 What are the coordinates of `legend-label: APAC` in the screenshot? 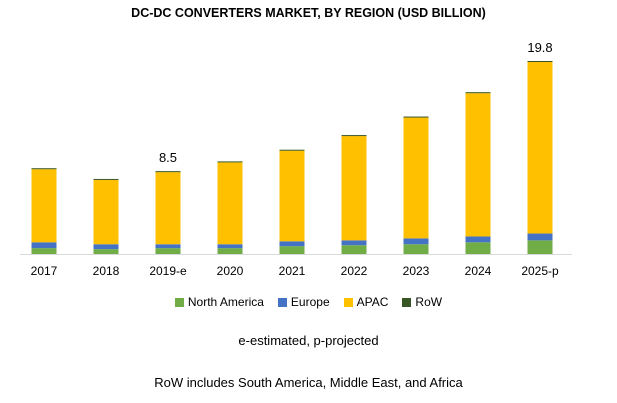 It's located at (372, 302).